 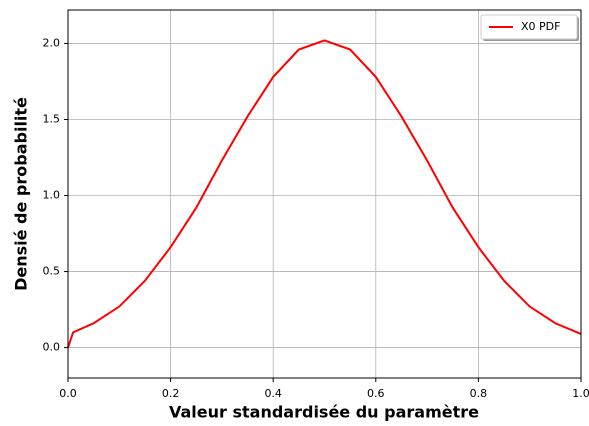 I want to click on x-tick-label: 0.8, so click(x=479, y=393).